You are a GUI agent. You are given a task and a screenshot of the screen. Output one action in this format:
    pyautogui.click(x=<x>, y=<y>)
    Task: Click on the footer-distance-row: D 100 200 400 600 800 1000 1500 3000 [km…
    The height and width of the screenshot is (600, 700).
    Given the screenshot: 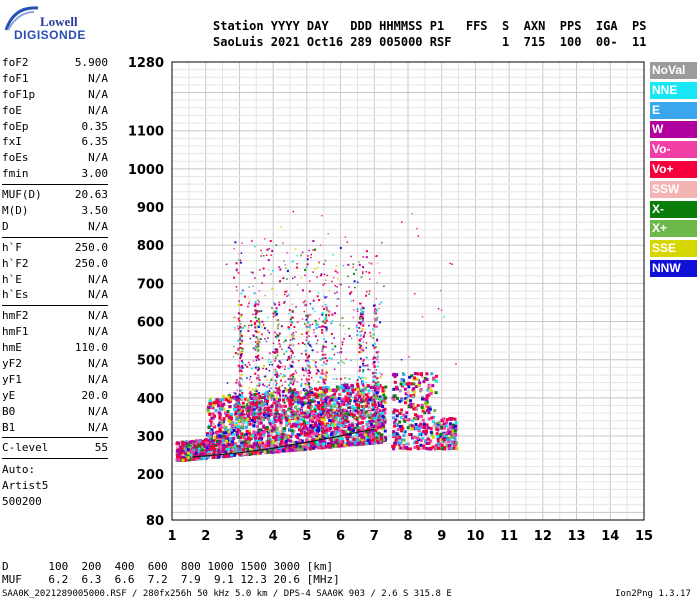 What is the action you would take?
    pyautogui.click(x=167, y=566)
    